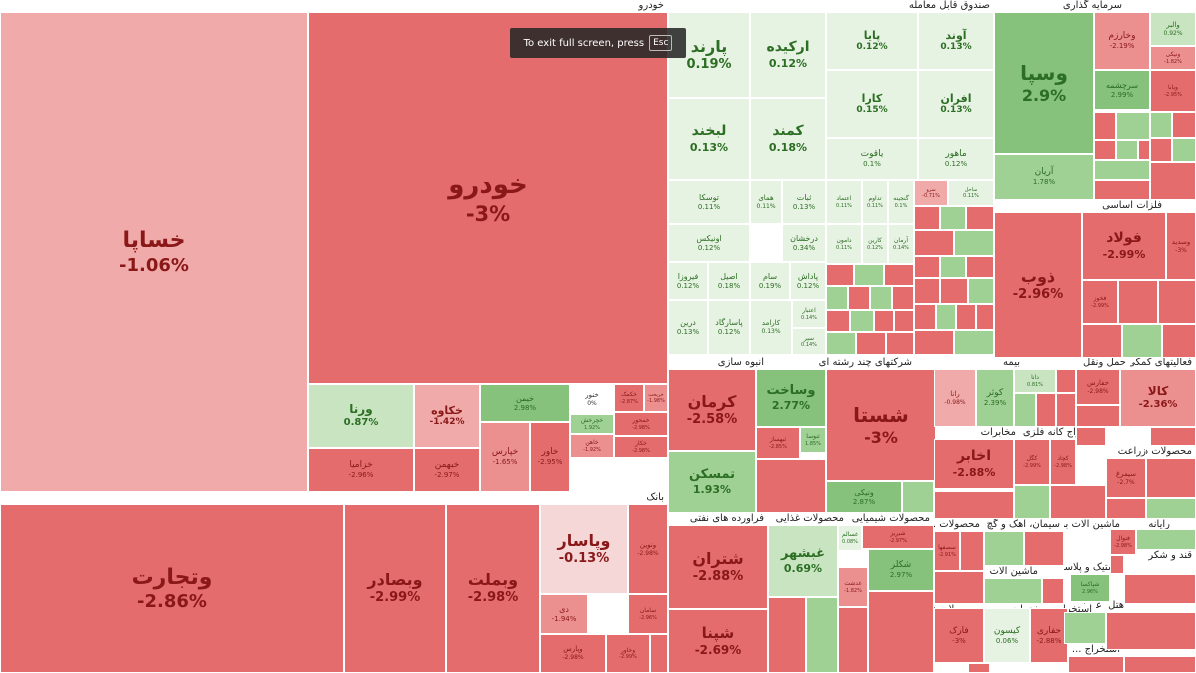 This screenshot has width=1196, height=673. I want to click on stock-tile: شستا -3%, so click(881, 425).